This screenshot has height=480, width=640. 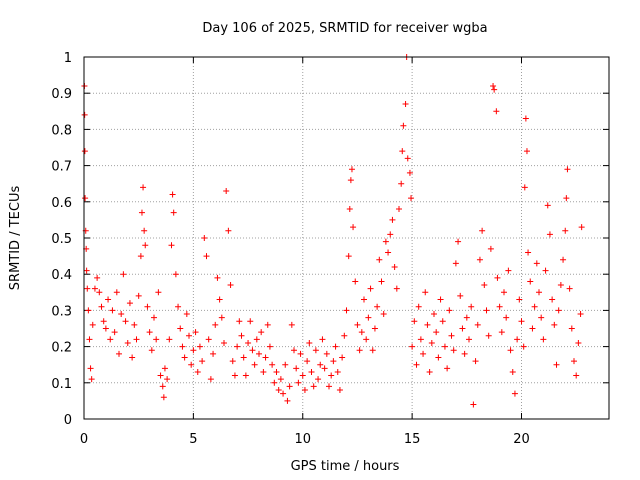 What do you see at coordinates (521, 439) in the screenshot?
I see `x-tick-label: 20` at bounding box center [521, 439].